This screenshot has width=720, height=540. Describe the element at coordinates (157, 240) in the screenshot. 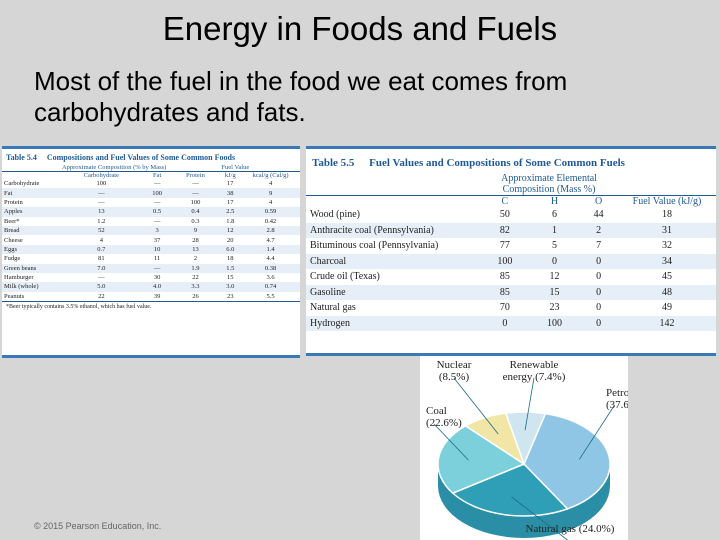

I see `table-cell: 37` at that location.